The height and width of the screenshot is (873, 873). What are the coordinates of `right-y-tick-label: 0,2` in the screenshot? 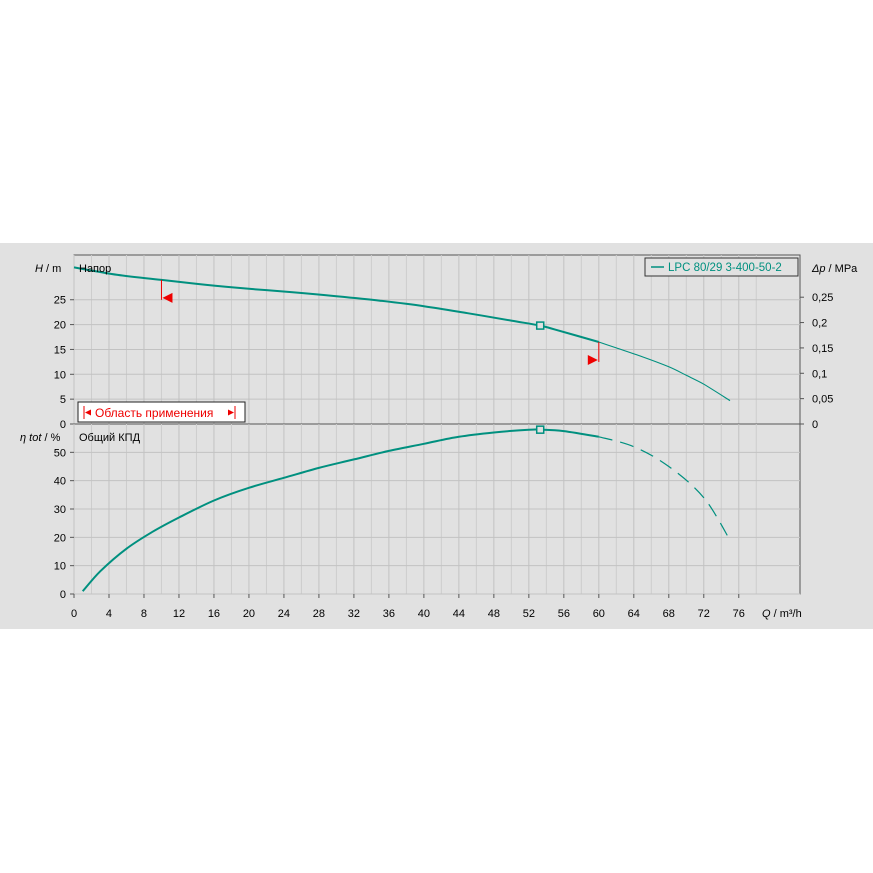 It's located at (819, 324).